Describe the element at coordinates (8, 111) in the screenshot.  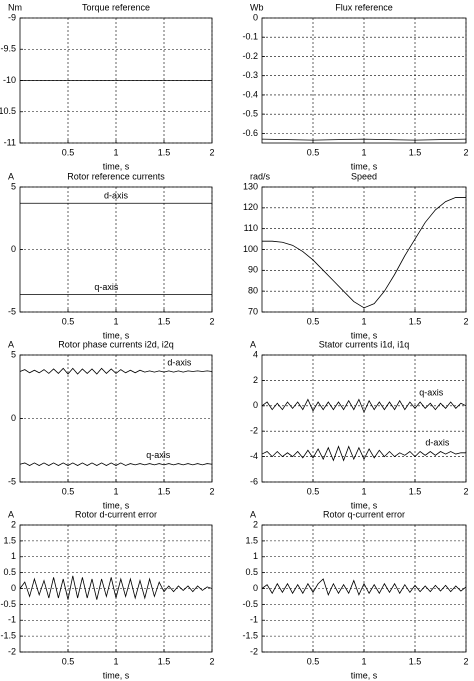
I see `y-tick-label: -10.5` at that location.